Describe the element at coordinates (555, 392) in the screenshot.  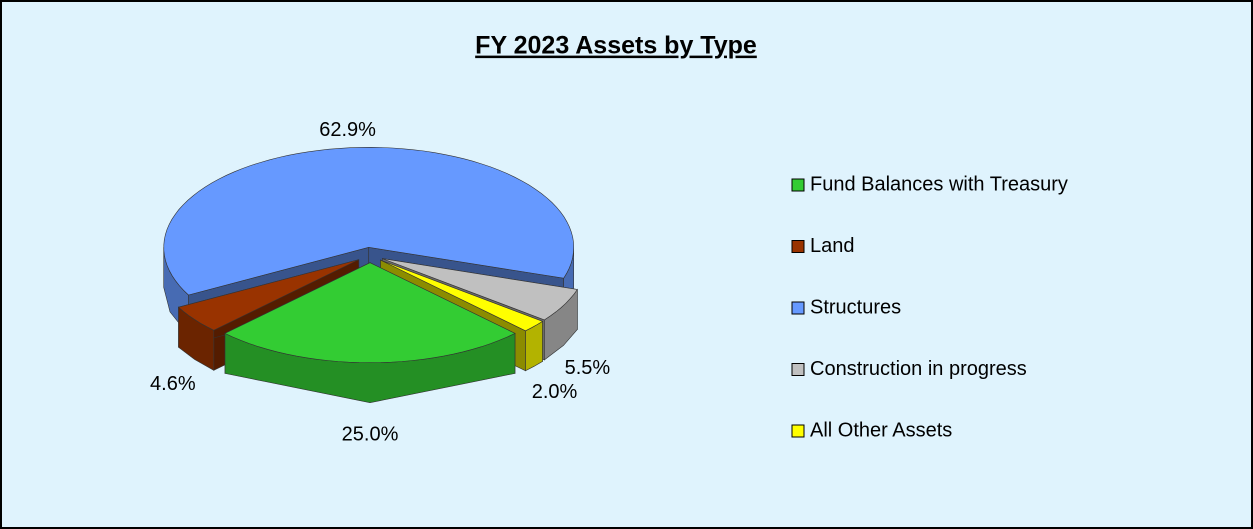
I see `data-label: 2.0%` at that location.